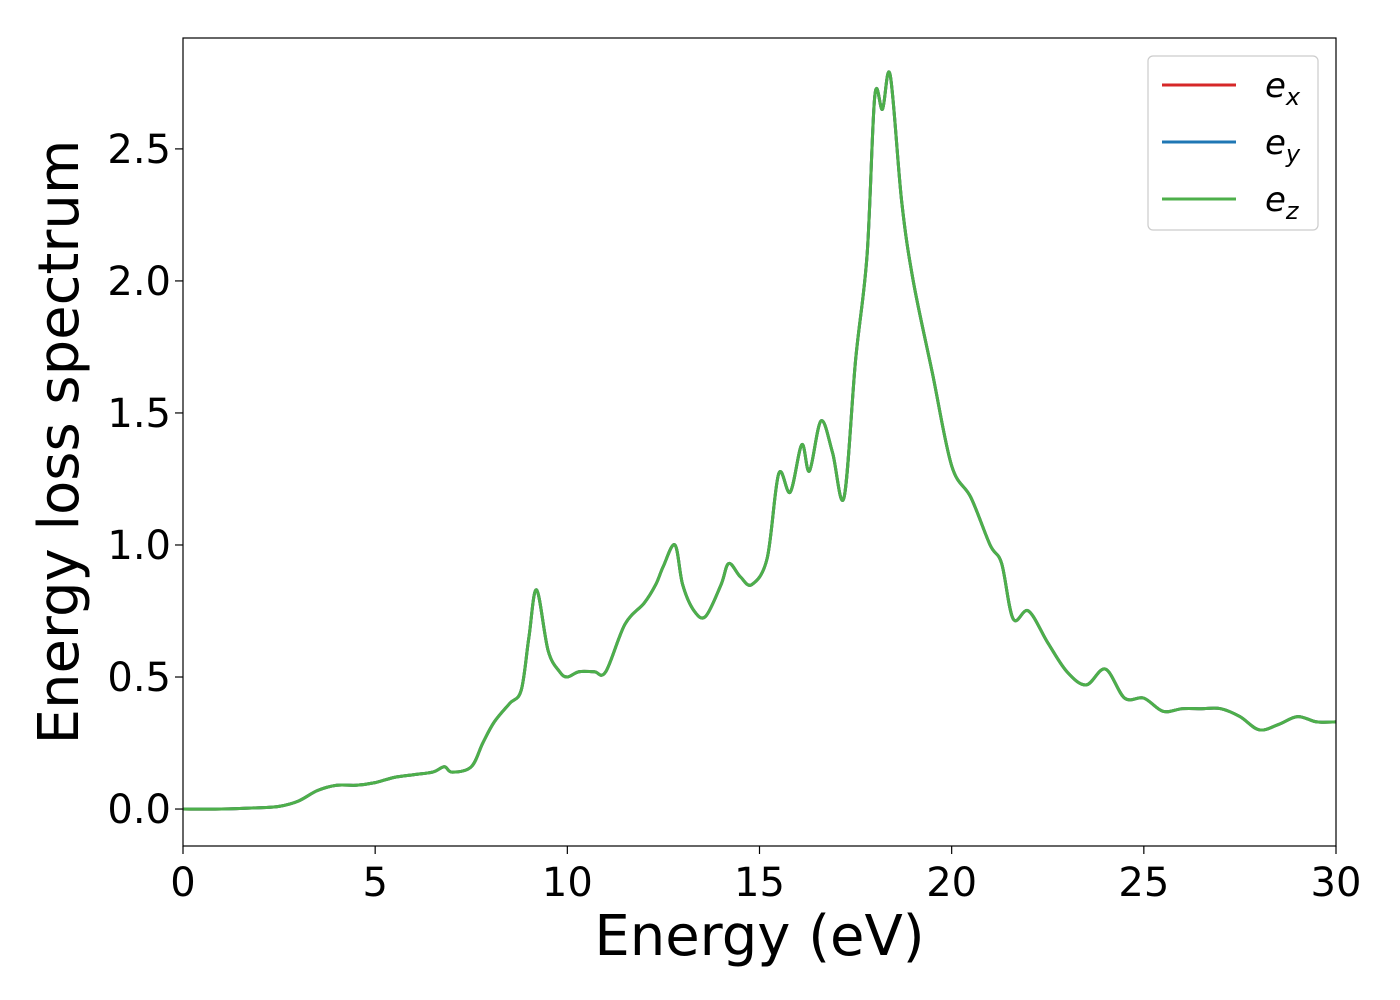  Describe the element at coordinates (139, 150) in the screenshot. I see `y-tick-label: 2.5` at that location.